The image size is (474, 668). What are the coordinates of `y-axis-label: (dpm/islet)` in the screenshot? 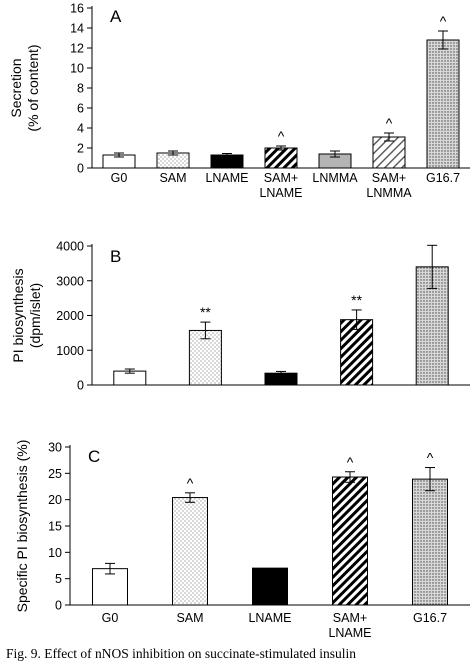 It's located at (35, 315).